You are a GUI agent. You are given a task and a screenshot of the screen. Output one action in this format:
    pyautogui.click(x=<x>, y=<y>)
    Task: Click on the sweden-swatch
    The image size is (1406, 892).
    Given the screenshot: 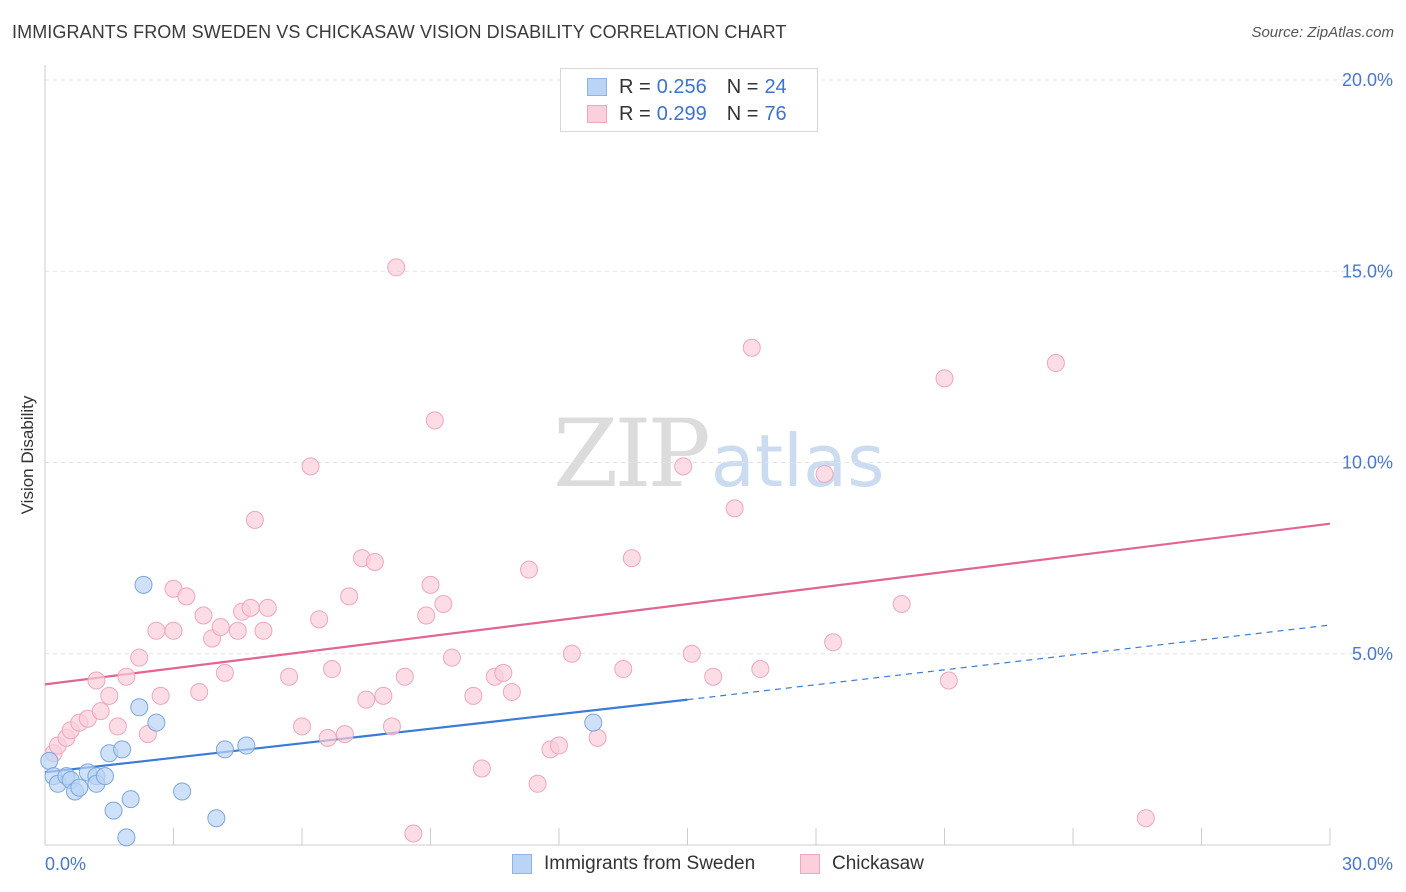 What is the action you would take?
    pyautogui.click(x=597, y=87)
    